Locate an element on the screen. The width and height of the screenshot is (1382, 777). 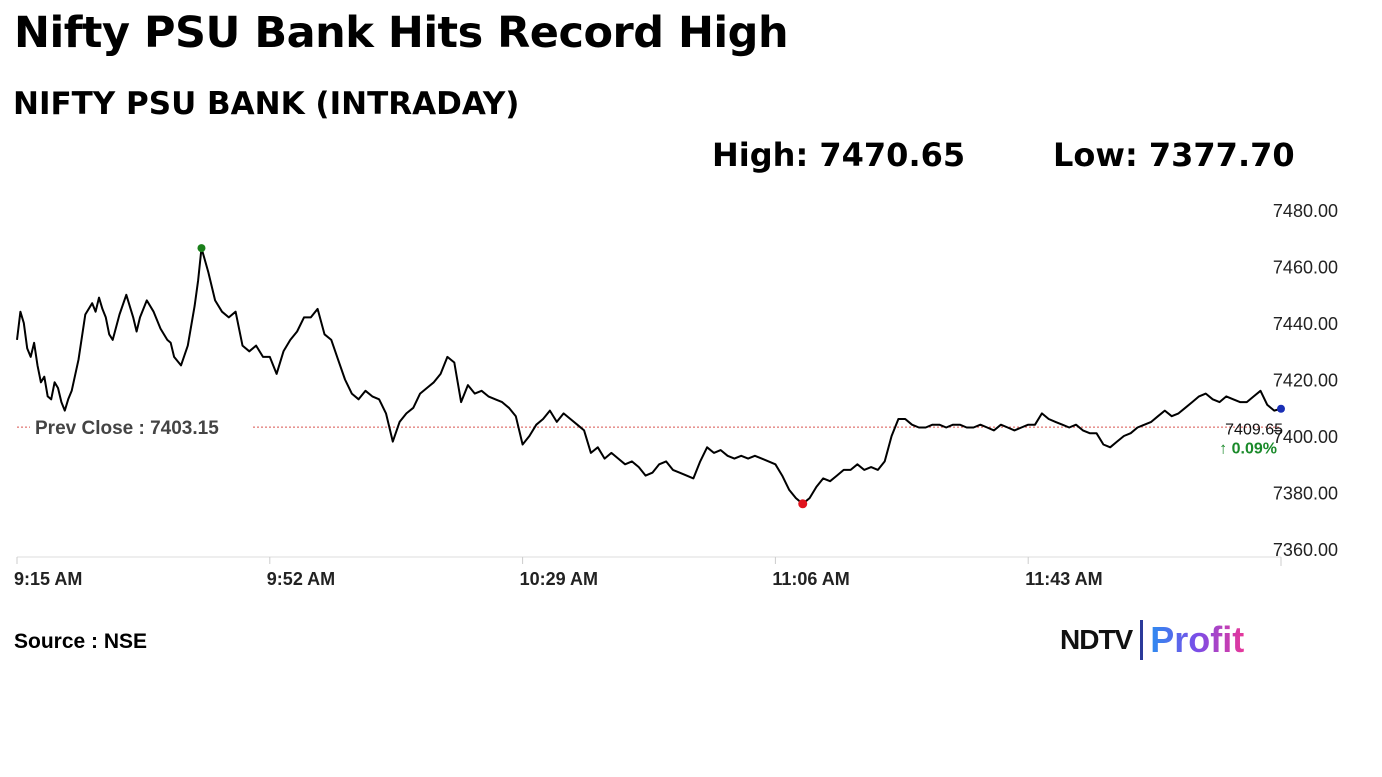
x-axis: 9:15 AM 9:52 AM 10:29 AM 11:06 AM 11:43 AM is located at coordinates (648, 572).